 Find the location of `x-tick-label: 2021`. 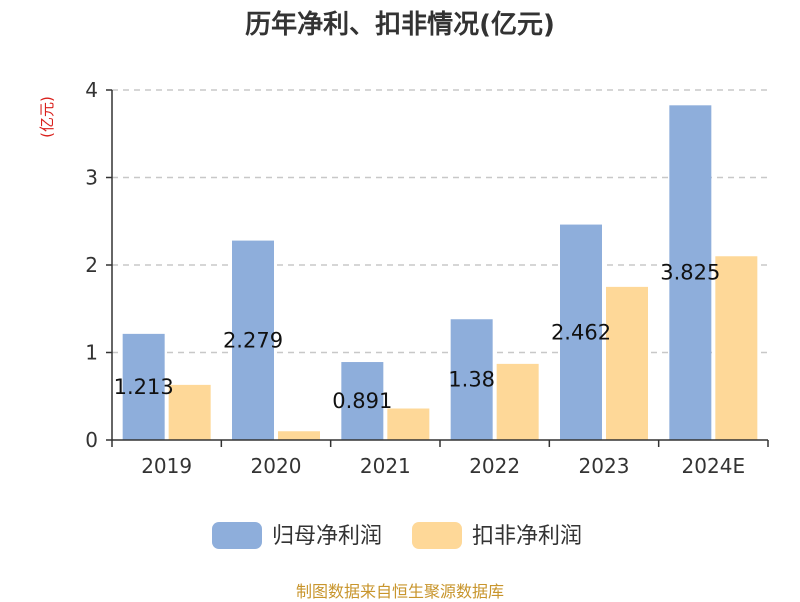

x-tick-label: 2021 is located at coordinates (385, 466).